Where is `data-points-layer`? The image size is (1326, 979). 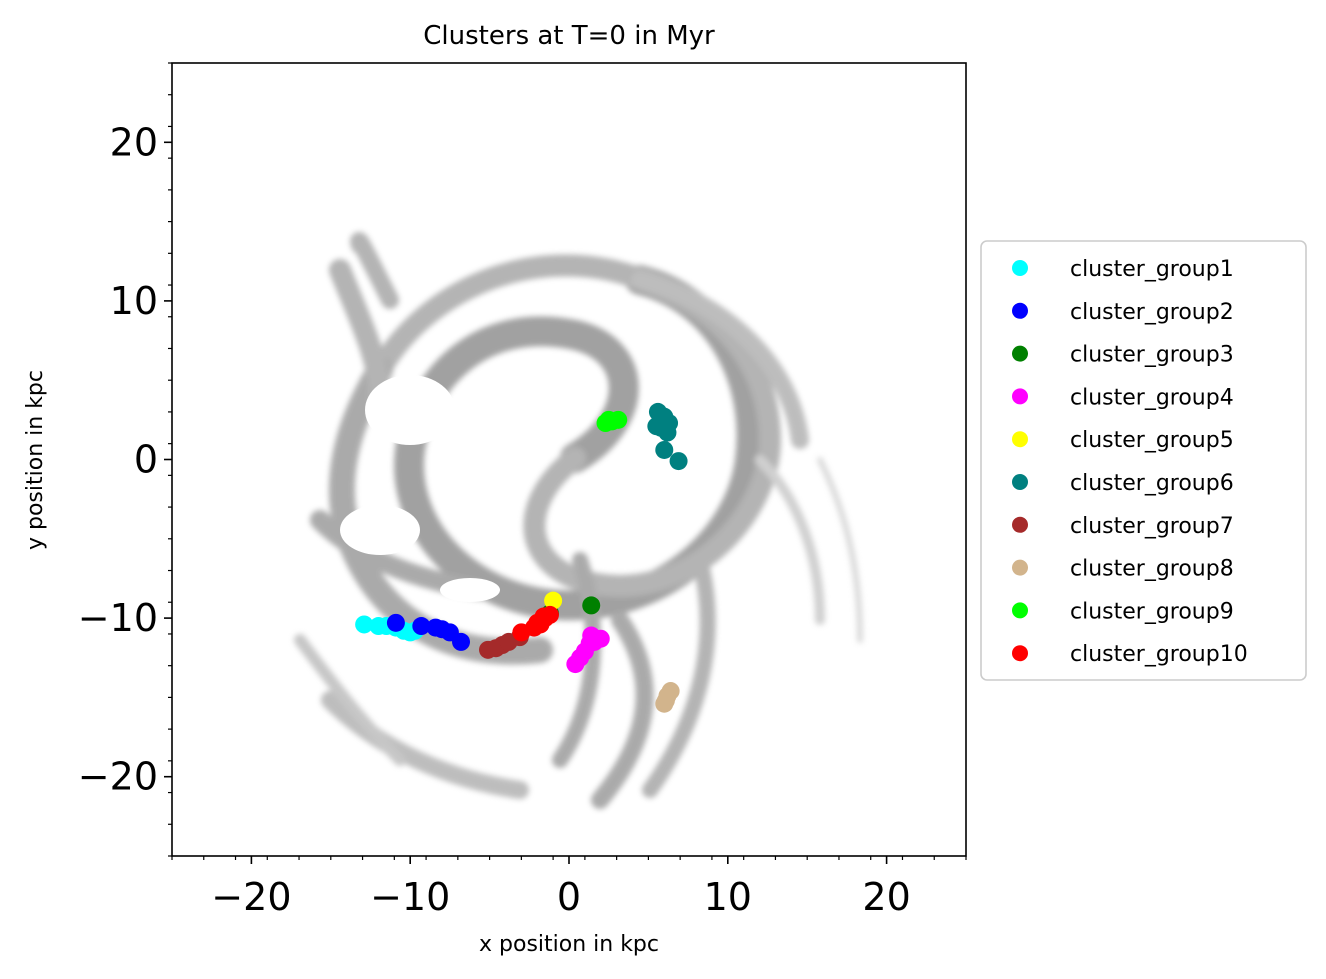
data-points-layer is located at coordinates (521, 557).